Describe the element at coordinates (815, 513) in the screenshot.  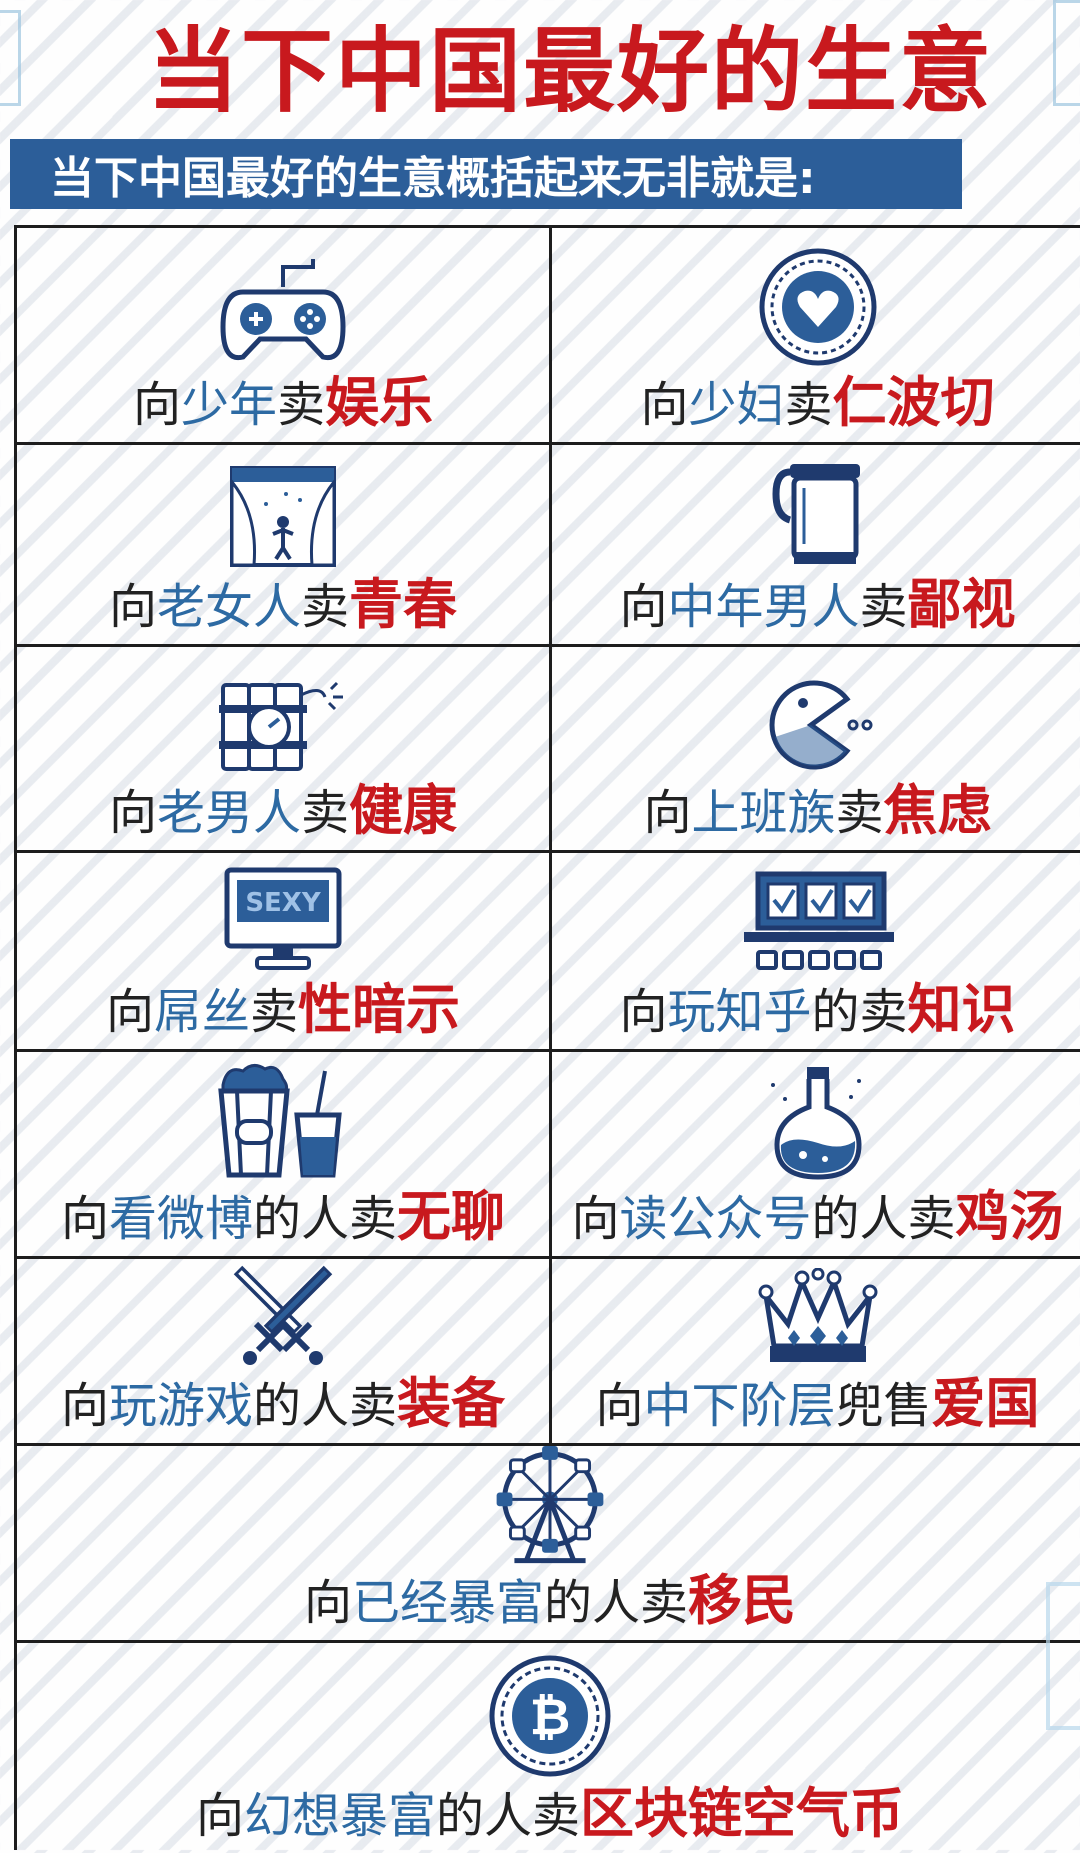
I see `thermos-mug-icon` at that location.